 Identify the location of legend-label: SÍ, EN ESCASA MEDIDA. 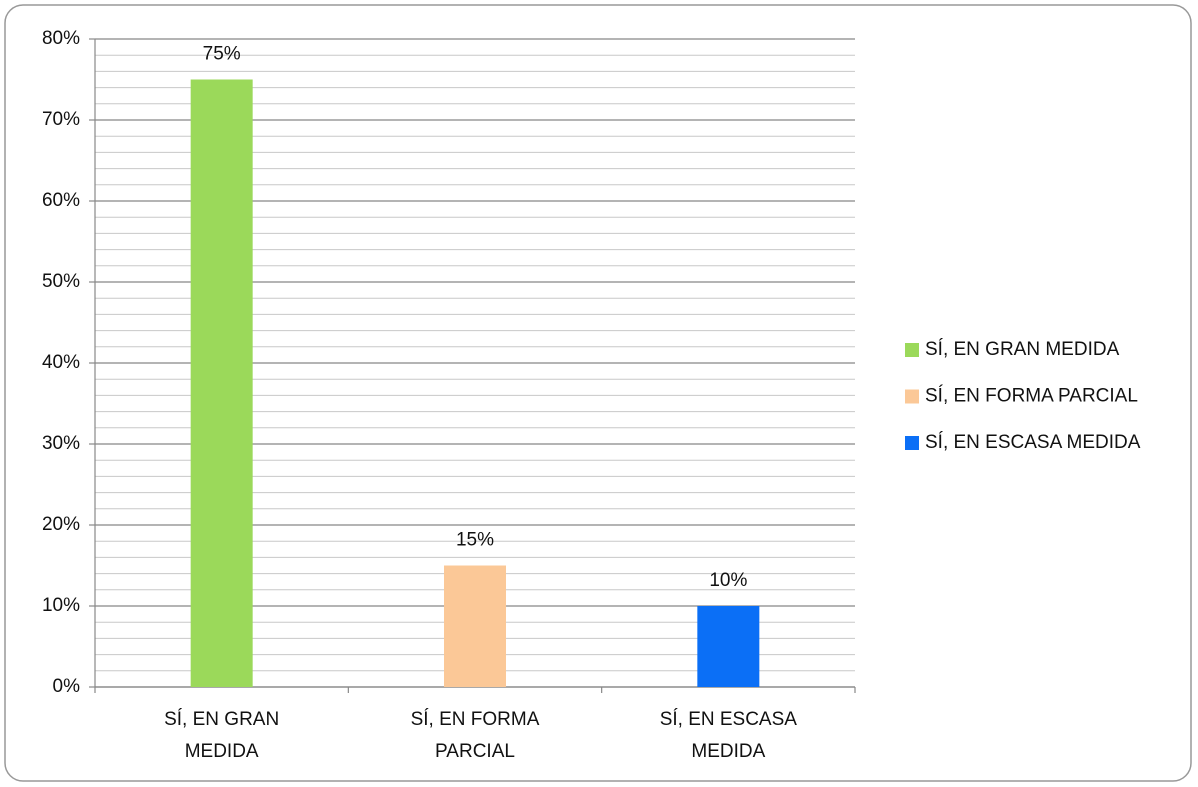
(1033, 442).